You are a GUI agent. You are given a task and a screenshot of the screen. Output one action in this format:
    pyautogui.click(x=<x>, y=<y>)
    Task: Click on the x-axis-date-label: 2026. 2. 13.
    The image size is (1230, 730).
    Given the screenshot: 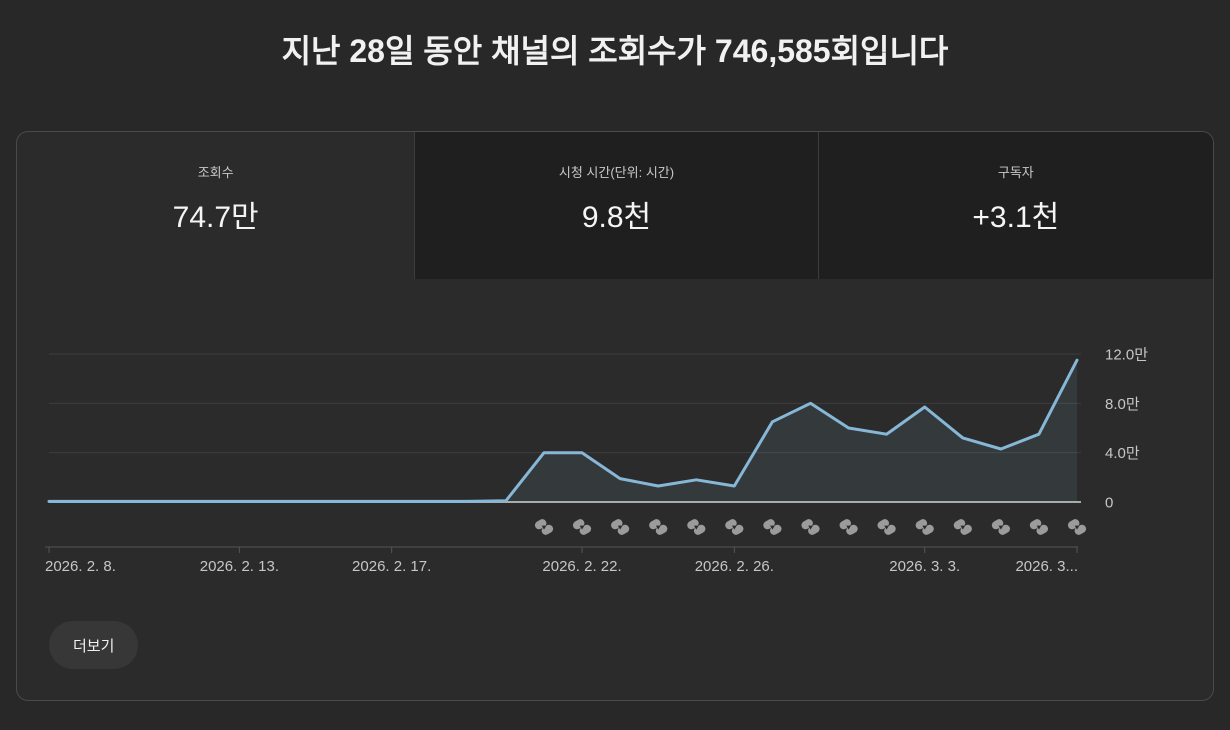 What is the action you would take?
    pyautogui.click(x=239, y=566)
    